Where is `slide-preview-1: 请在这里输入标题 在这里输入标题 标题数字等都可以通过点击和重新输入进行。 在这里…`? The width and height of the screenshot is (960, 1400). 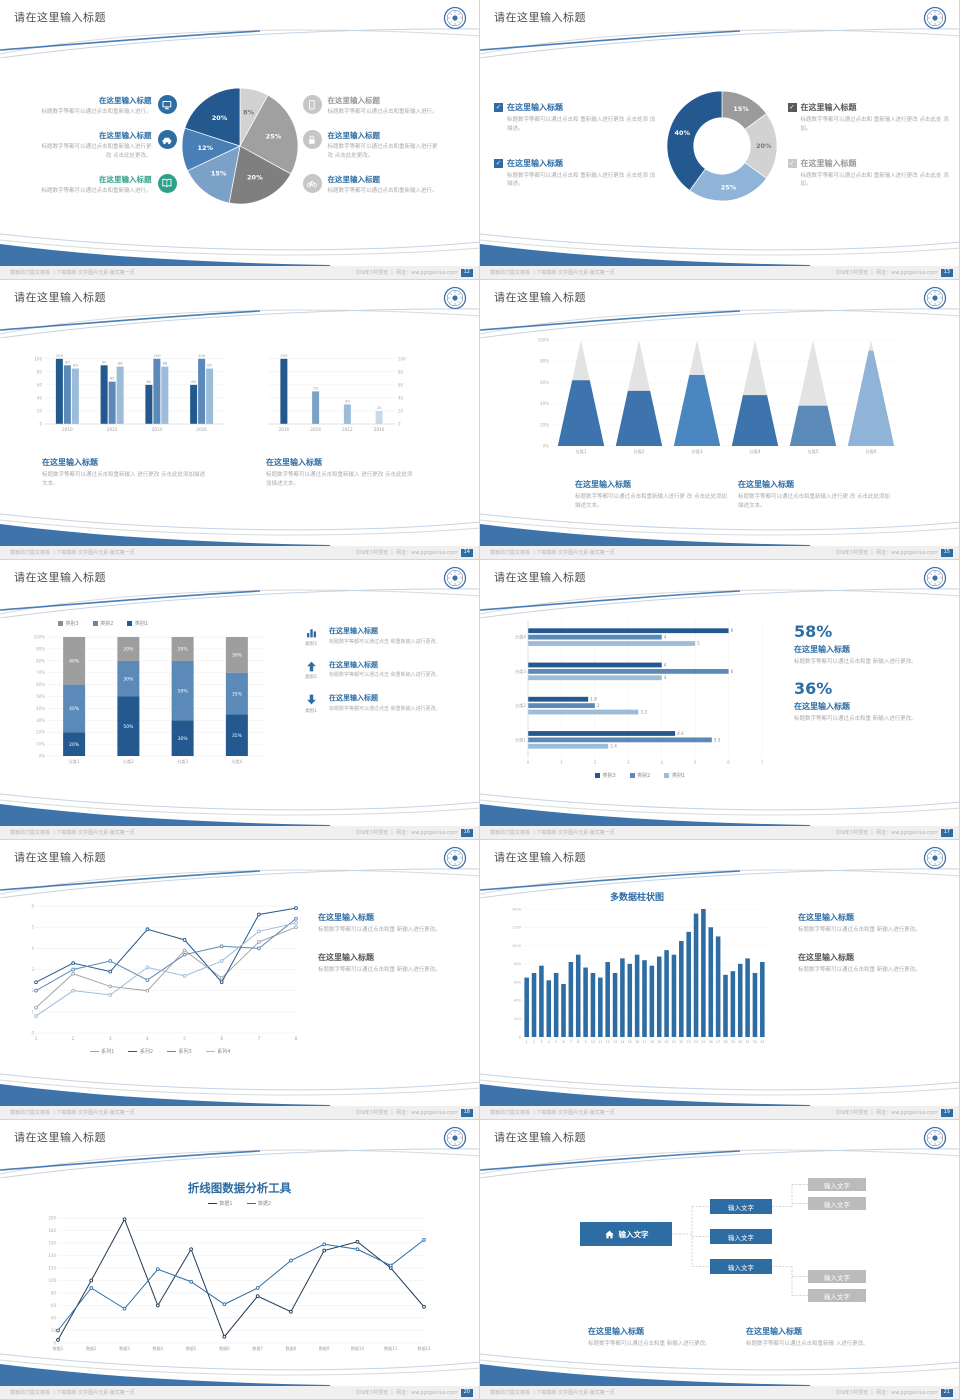
slide-preview-1: 请在这里输入标题 在这里输入标题 标题数字等都可以通过点击和重新输入进行。 在这里… is located at coordinates (240, 140).